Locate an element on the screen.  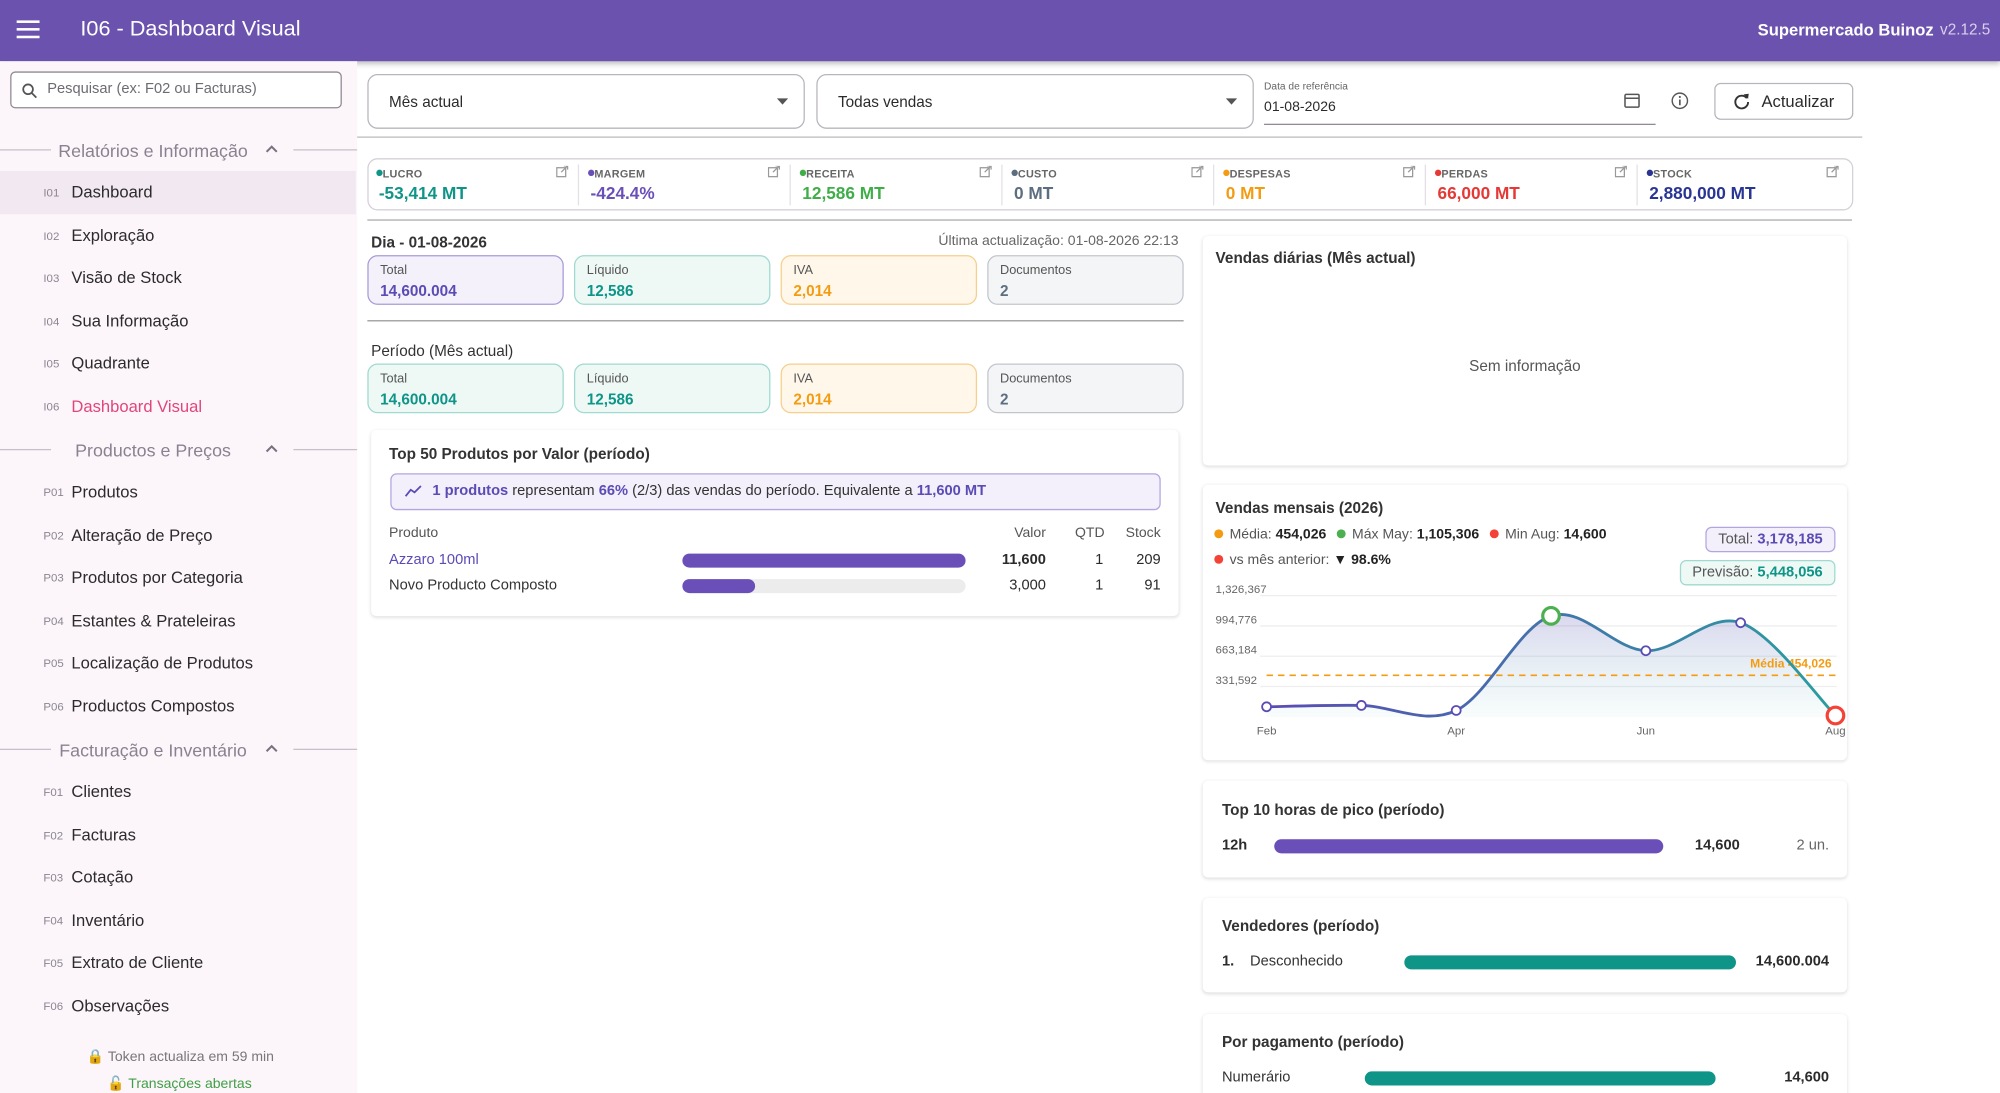
nav-label: Facturas is located at coordinates (103, 834).